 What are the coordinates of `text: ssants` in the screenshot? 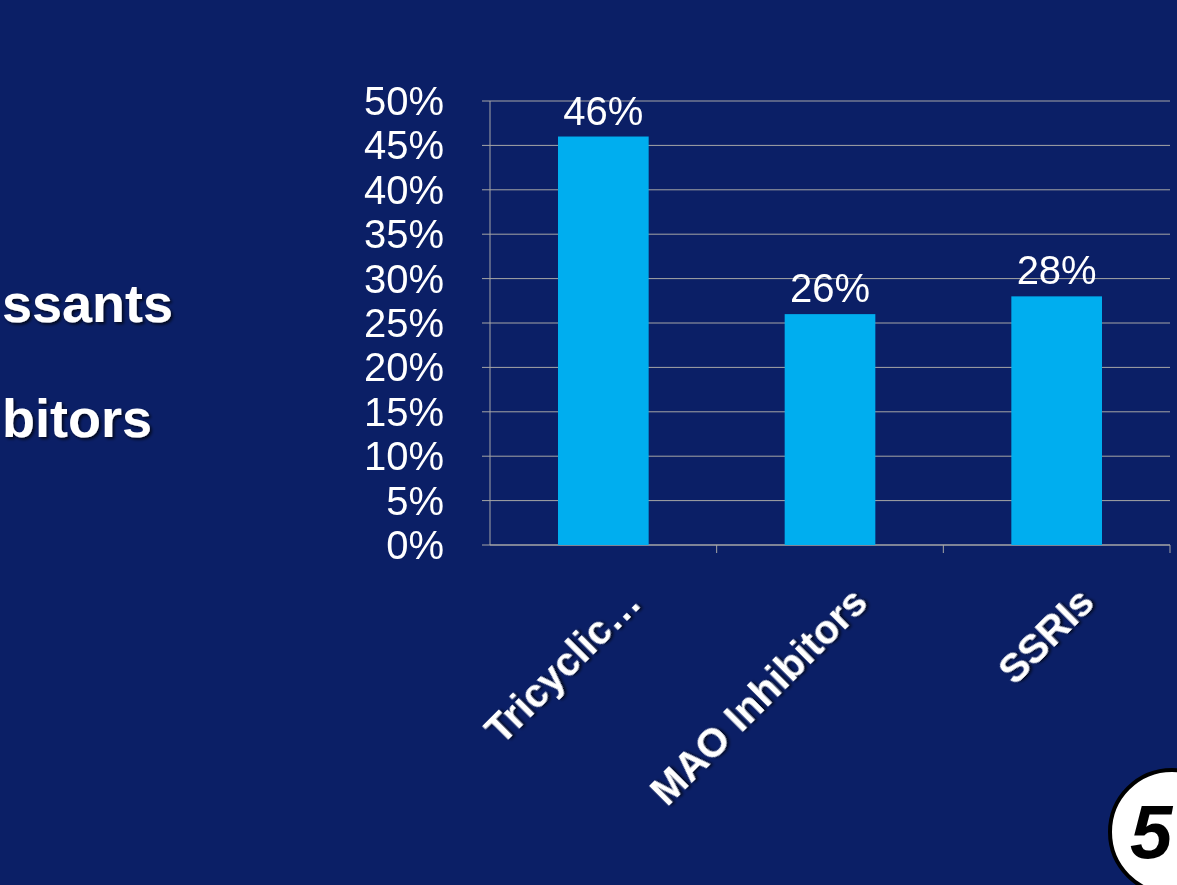 It's located at (88, 303).